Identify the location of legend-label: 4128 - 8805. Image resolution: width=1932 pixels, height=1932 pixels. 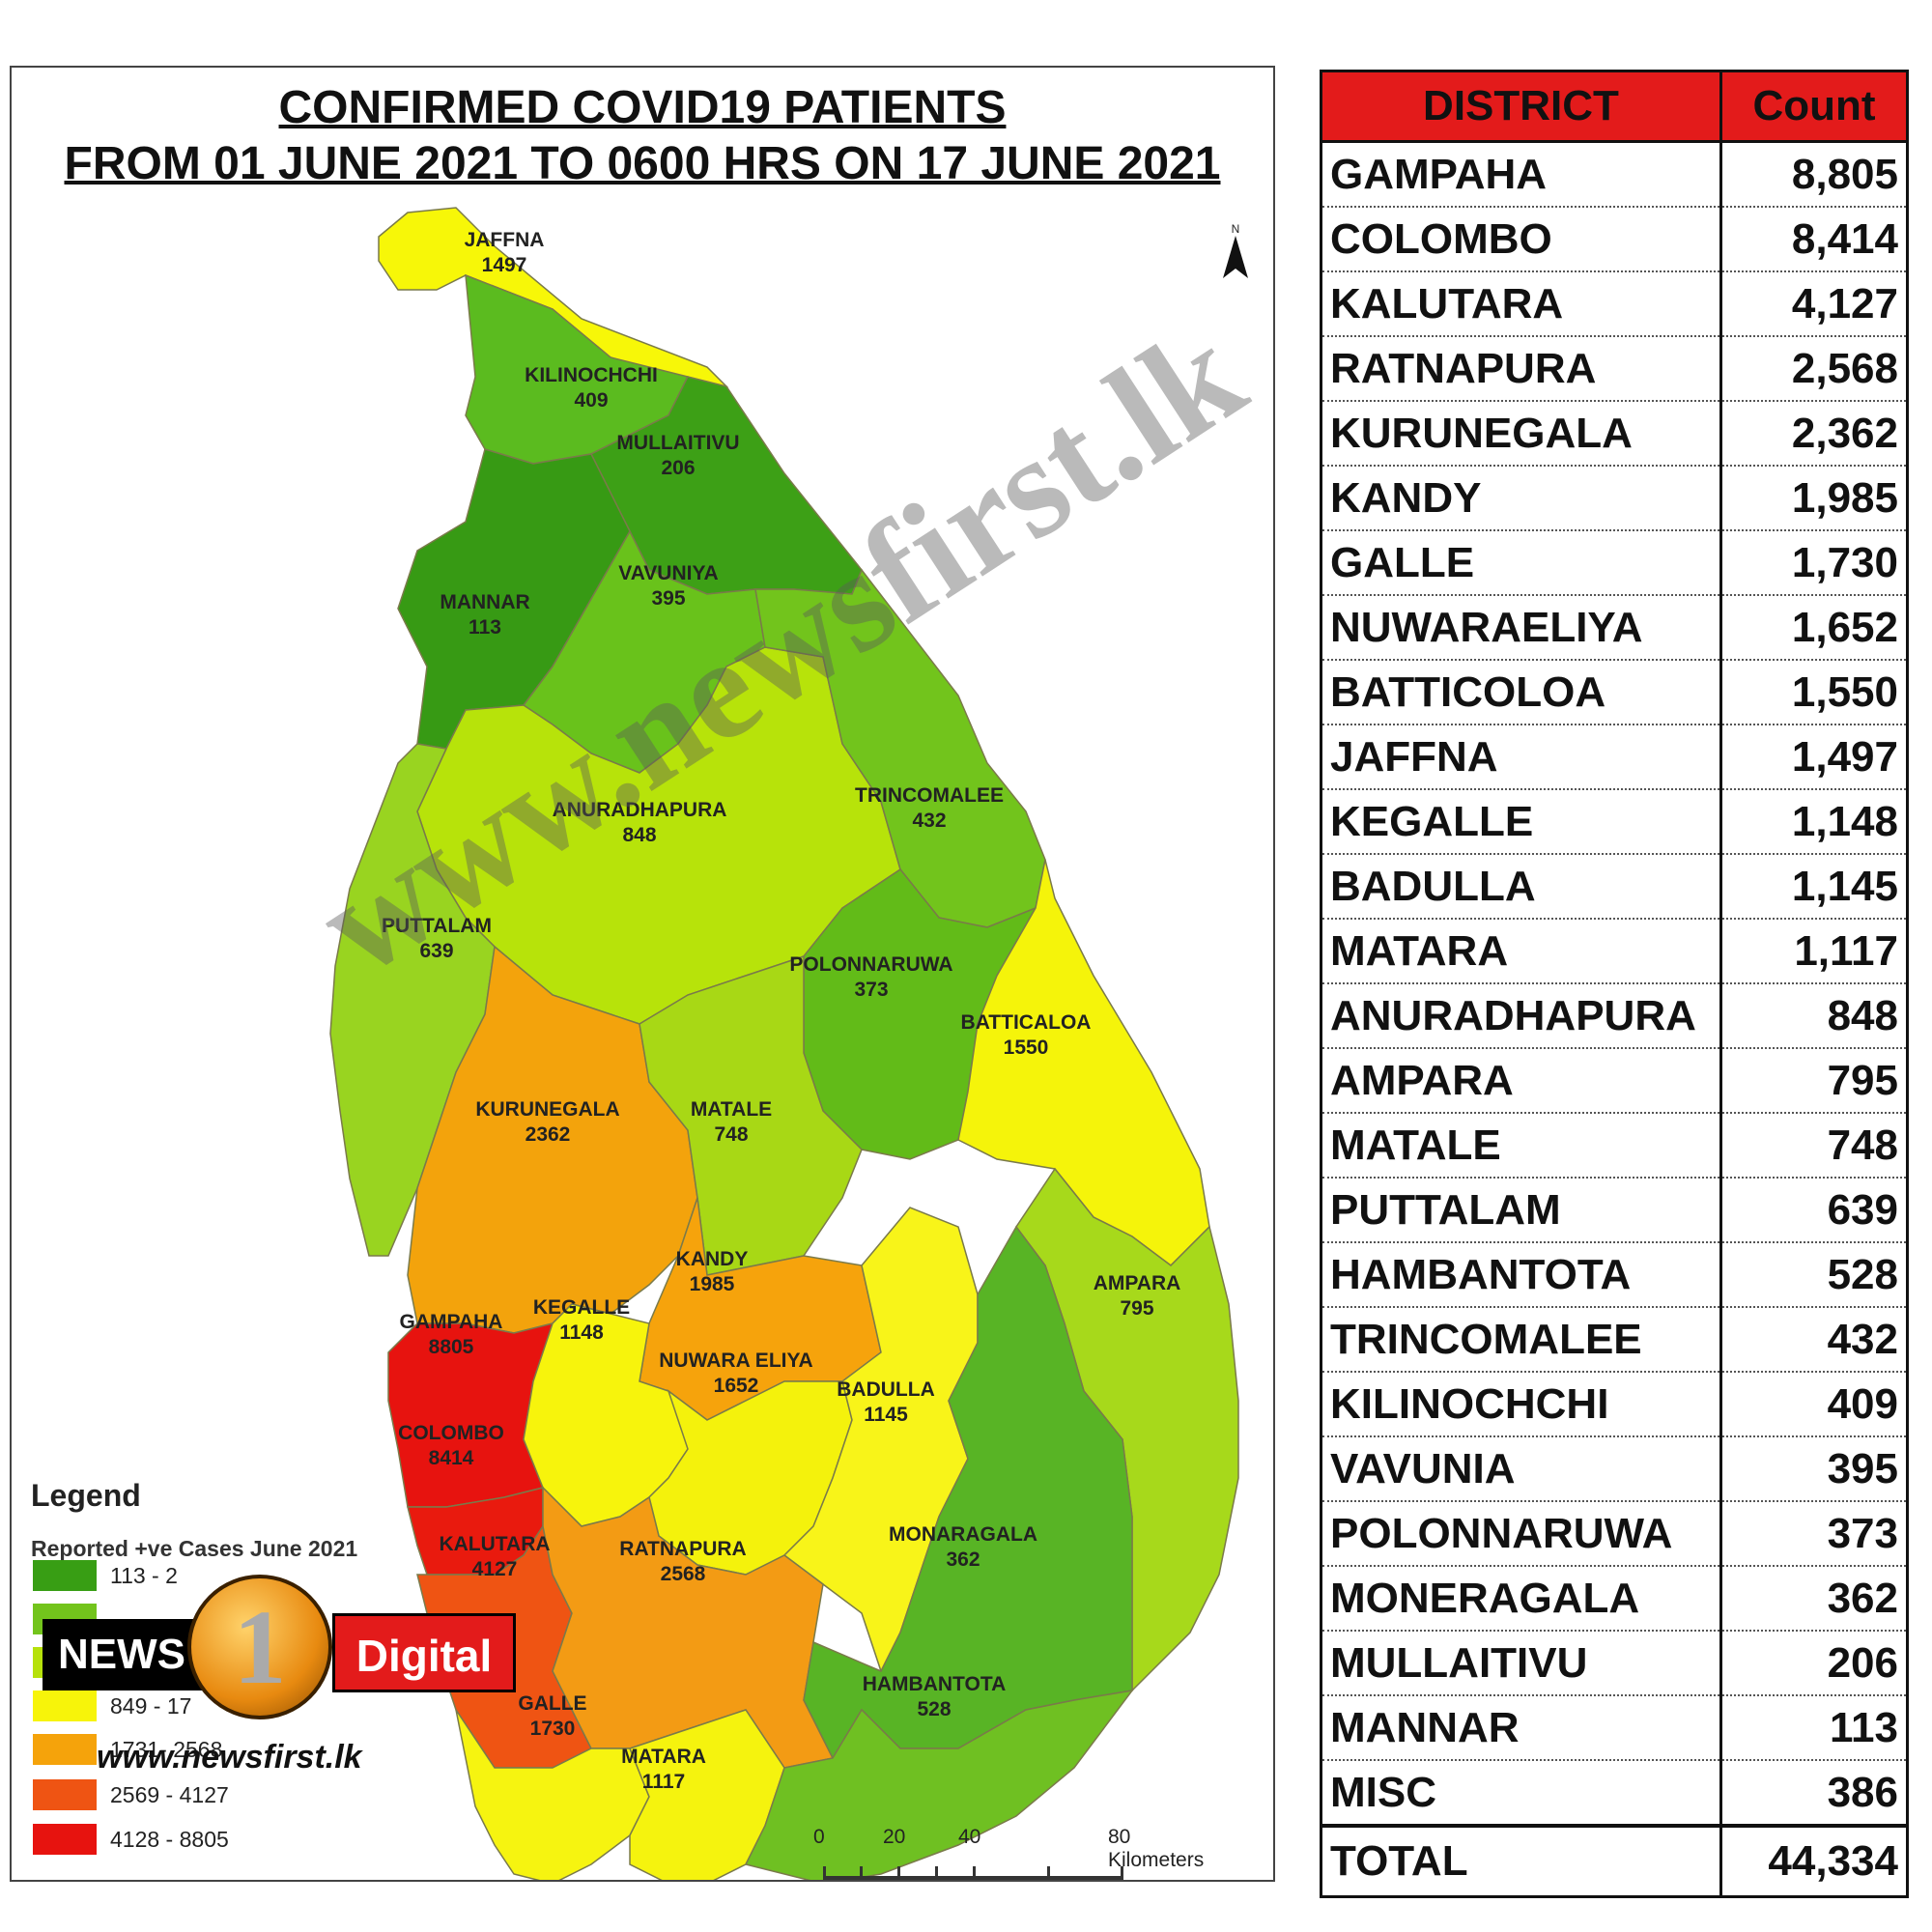
(169, 1839).